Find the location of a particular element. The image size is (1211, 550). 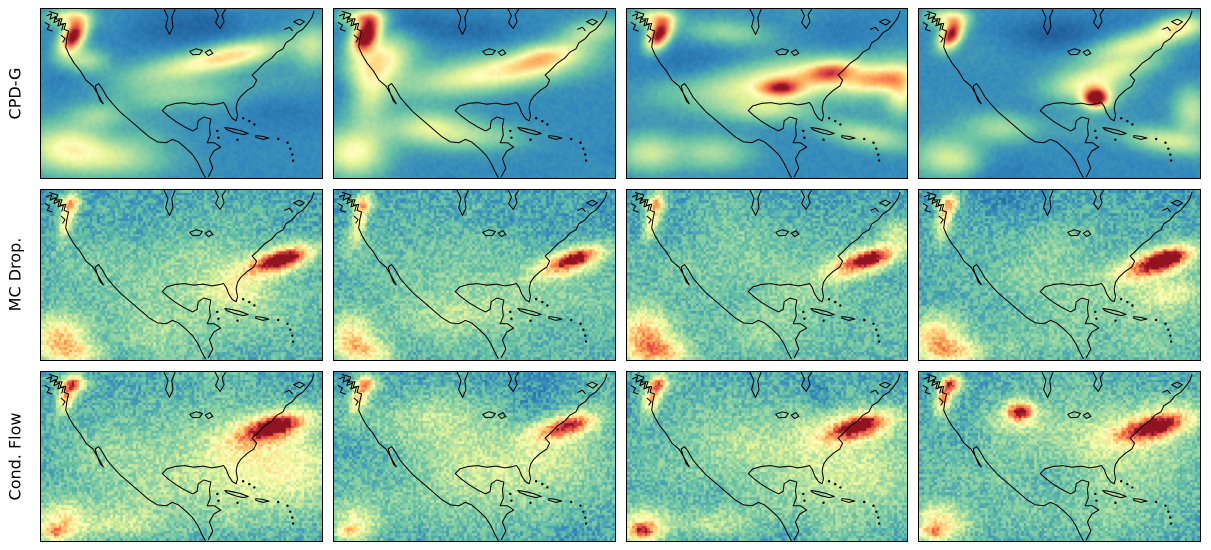

heatmap-panel-r2c2 is located at coordinates (767, 456).